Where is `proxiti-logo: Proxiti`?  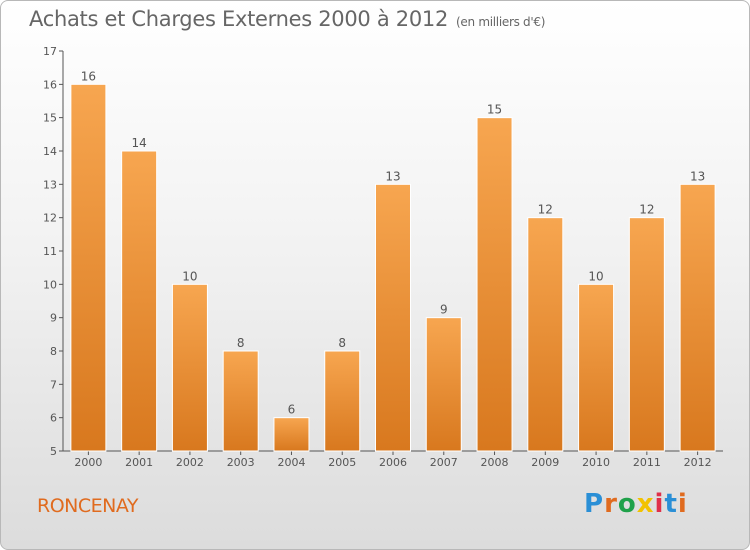 proxiti-logo: Proxiti is located at coordinates (636, 504).